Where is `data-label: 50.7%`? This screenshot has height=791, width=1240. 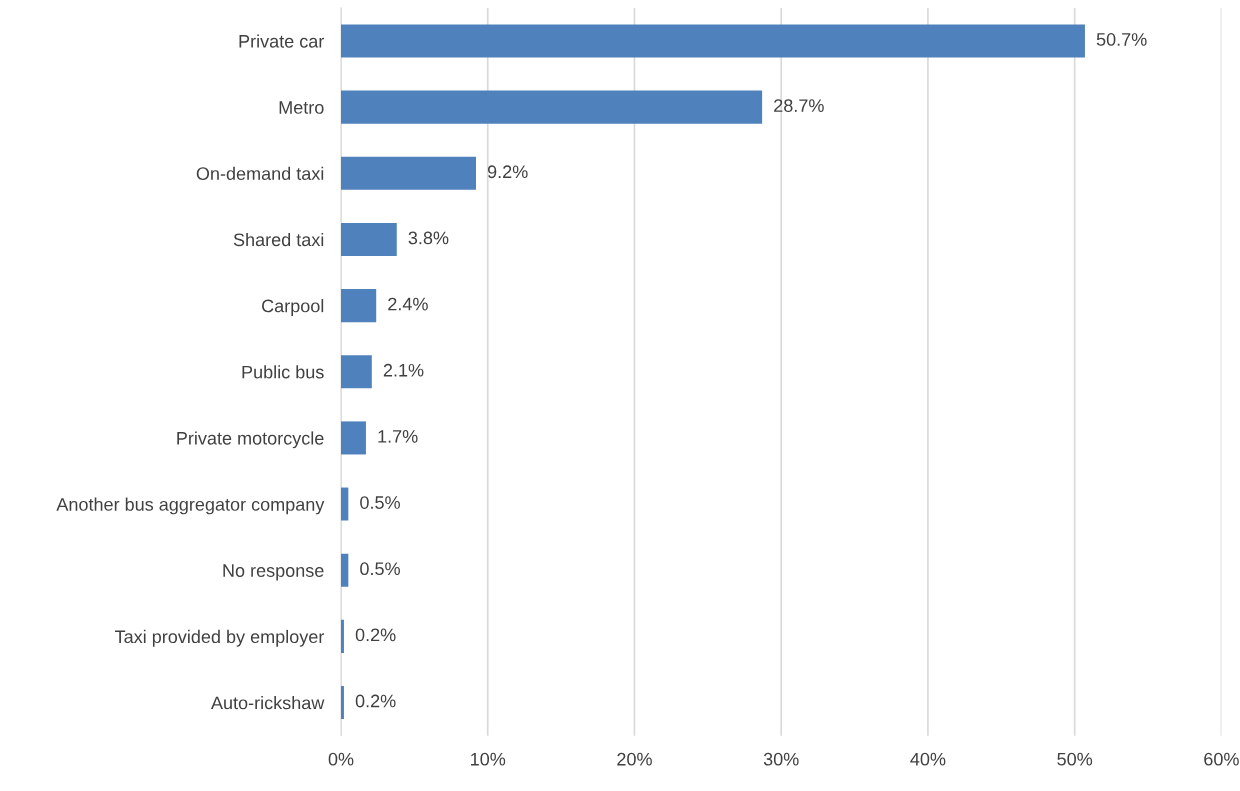
data-label: 50.7% is located at coordinates (1121, 39).